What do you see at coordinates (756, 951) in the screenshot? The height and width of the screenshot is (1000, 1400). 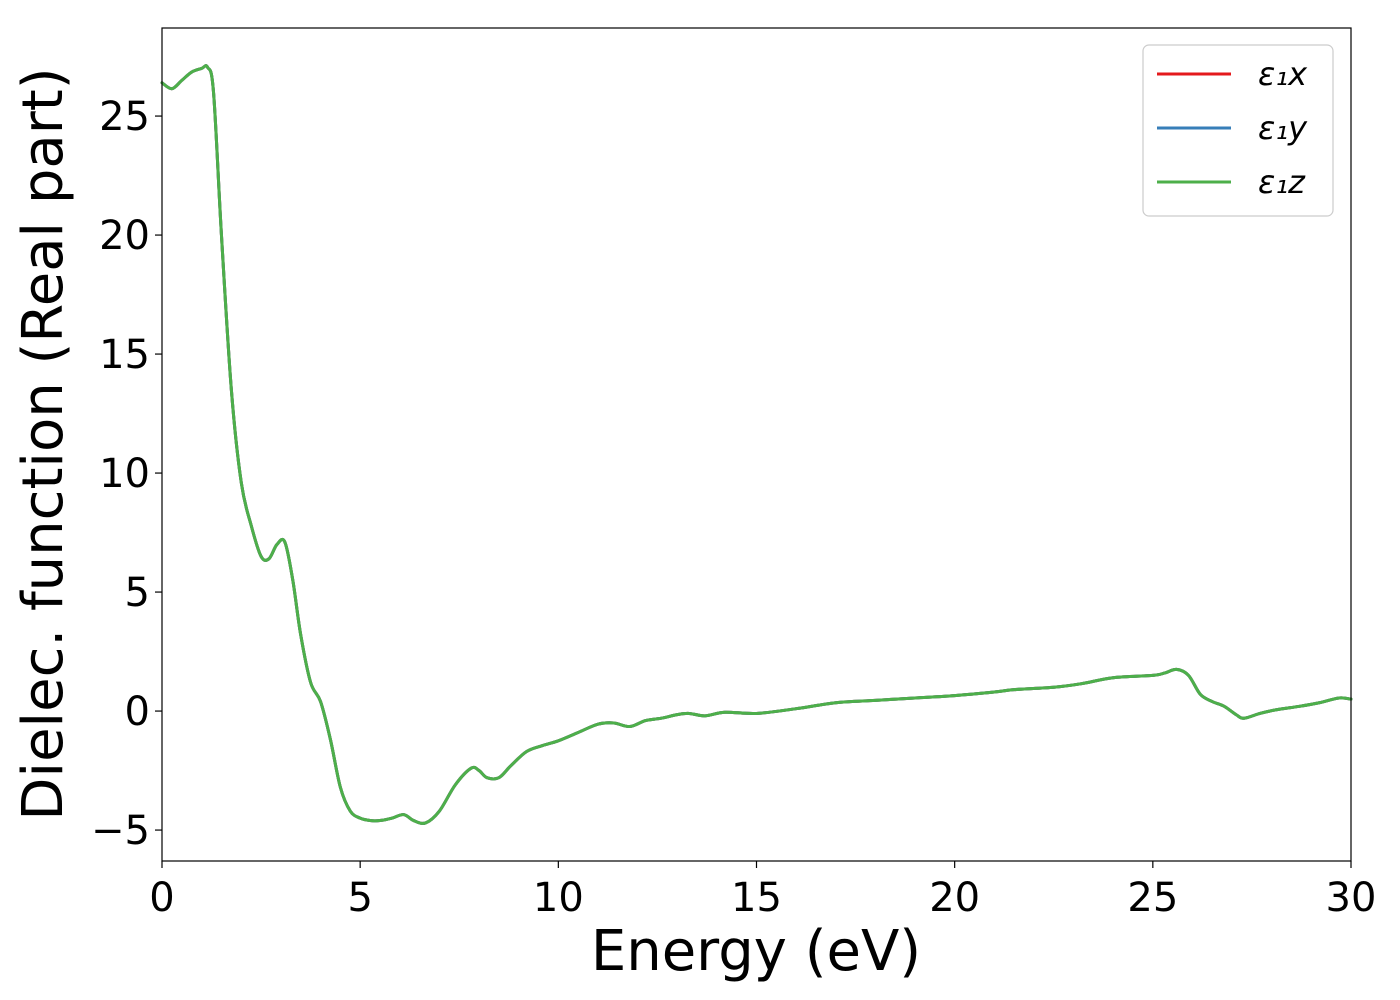 I see `x-axis-title: Energy (eV)` at bounding box center [756, 951].